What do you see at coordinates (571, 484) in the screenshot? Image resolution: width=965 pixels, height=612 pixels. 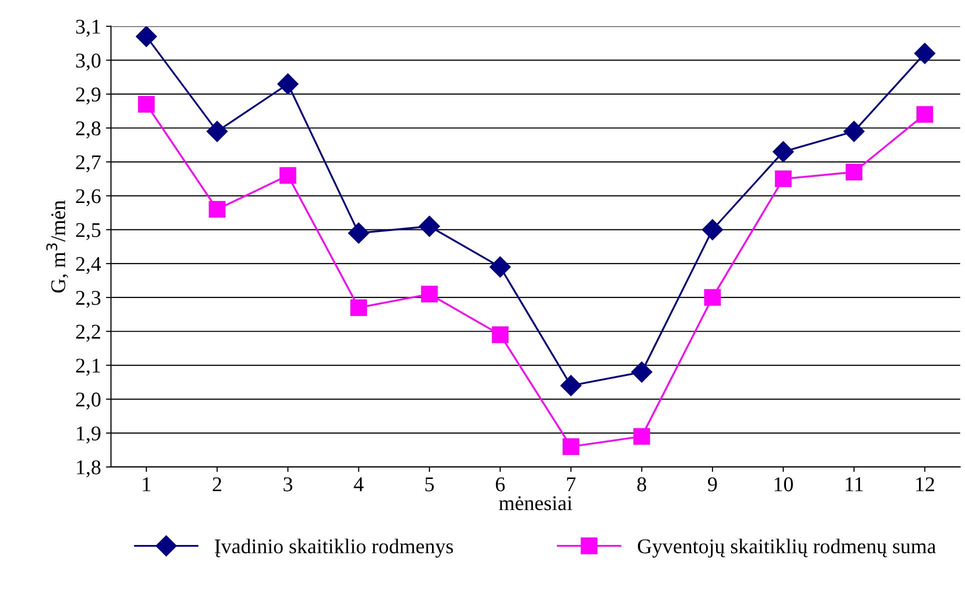 I see `x-tick-label: 7` at bounding box center [571, 484].